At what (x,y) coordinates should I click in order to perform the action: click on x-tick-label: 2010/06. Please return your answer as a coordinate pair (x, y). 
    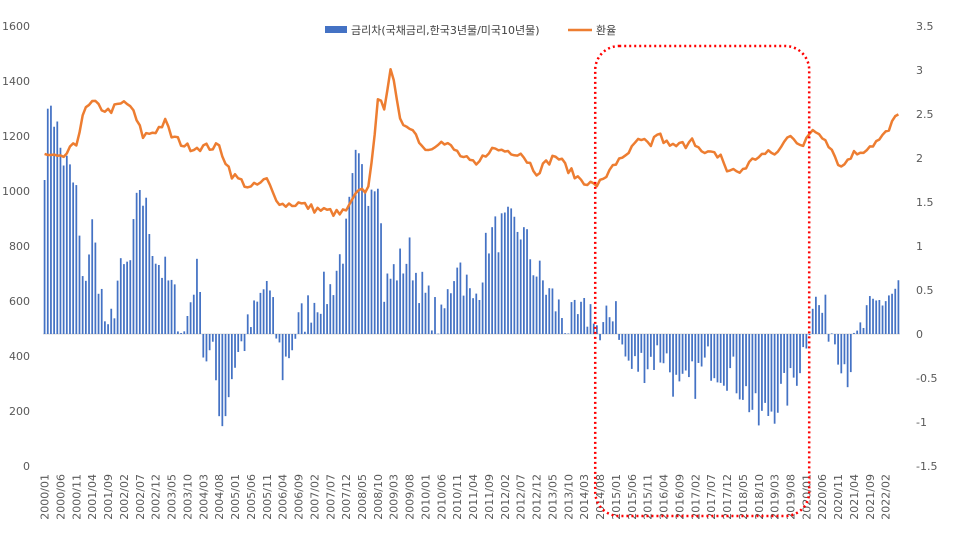
    Looking at the image, I should click on (441, 497).